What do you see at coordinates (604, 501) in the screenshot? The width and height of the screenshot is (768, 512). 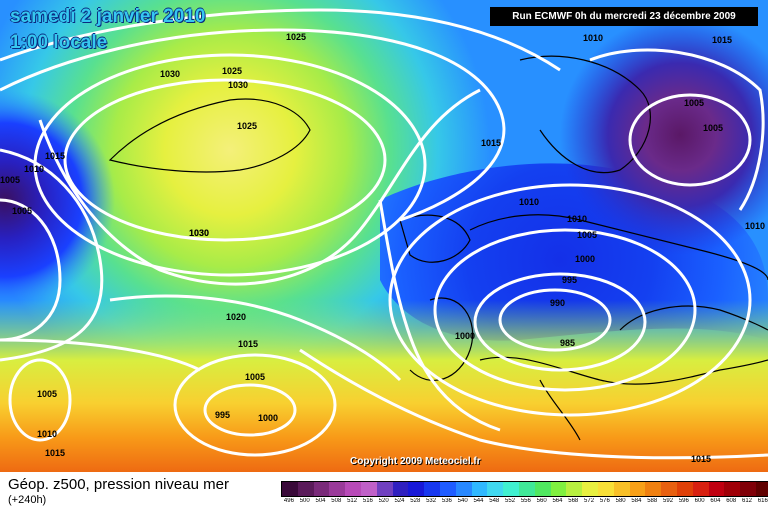 I see `scale-value-label: 576` at bounding box center [604, 501].